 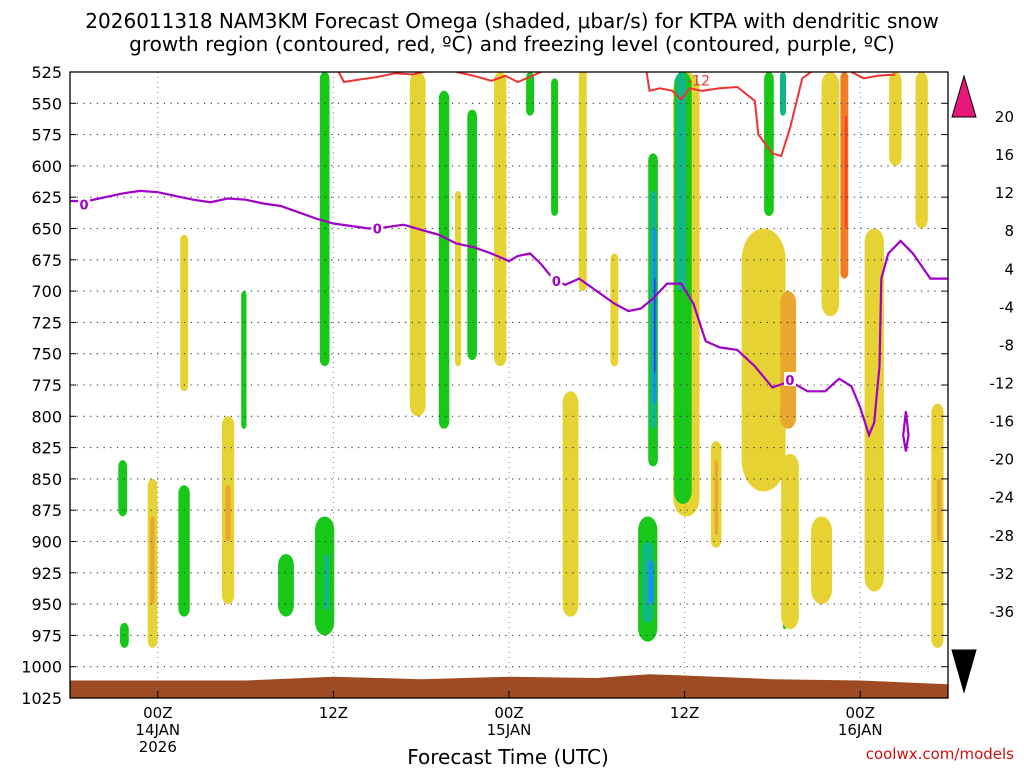 What do you see at coordinates (41, 698) in the screenshot?
I see `y-tick-label-1025: 1025` at bounding box center [41, 698].